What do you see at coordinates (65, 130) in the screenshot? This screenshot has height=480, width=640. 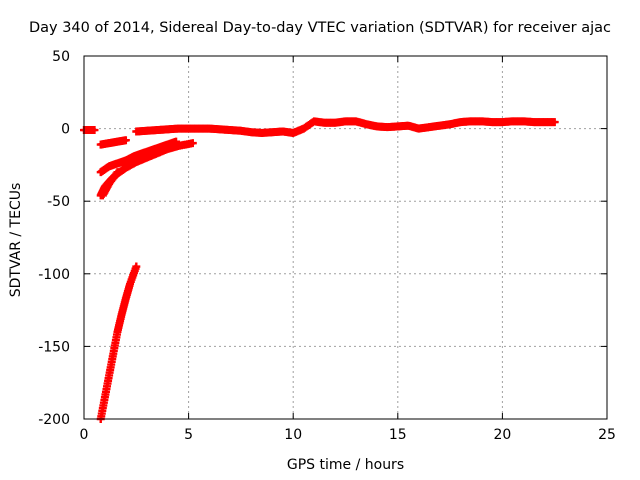 I see `y-tick-label: 0` at bounding box center [65, 130].